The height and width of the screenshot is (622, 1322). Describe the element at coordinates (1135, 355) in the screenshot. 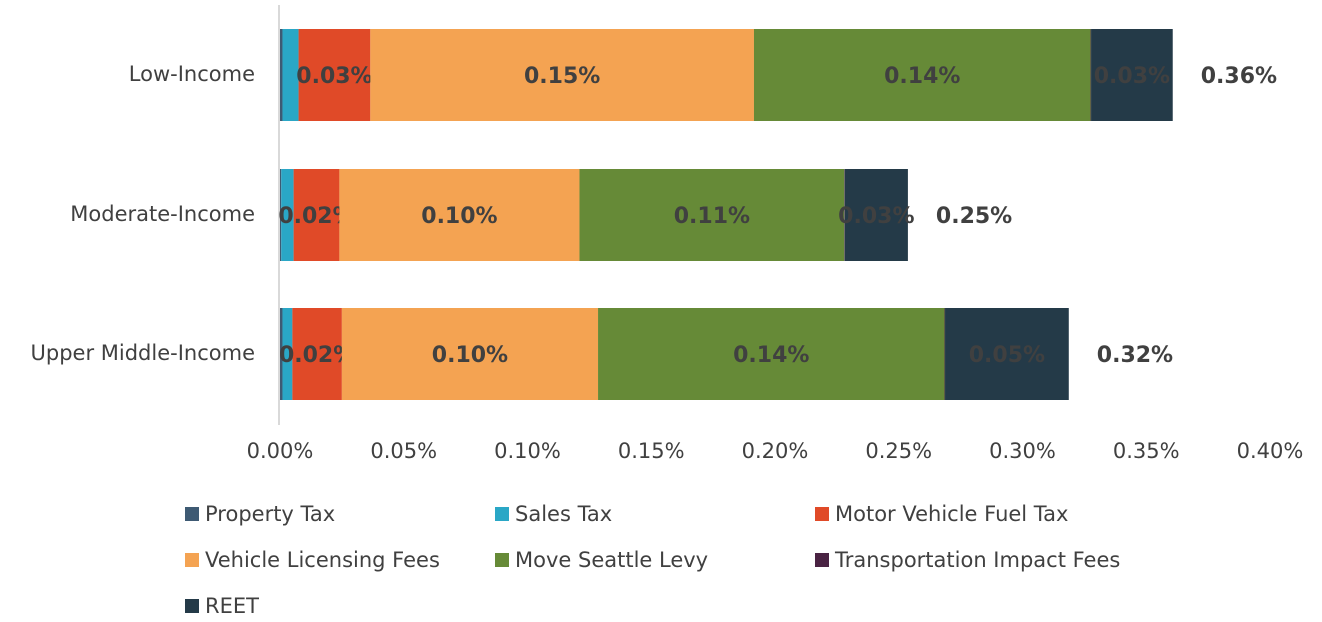

I see `total-label: 0.32%` at that location.